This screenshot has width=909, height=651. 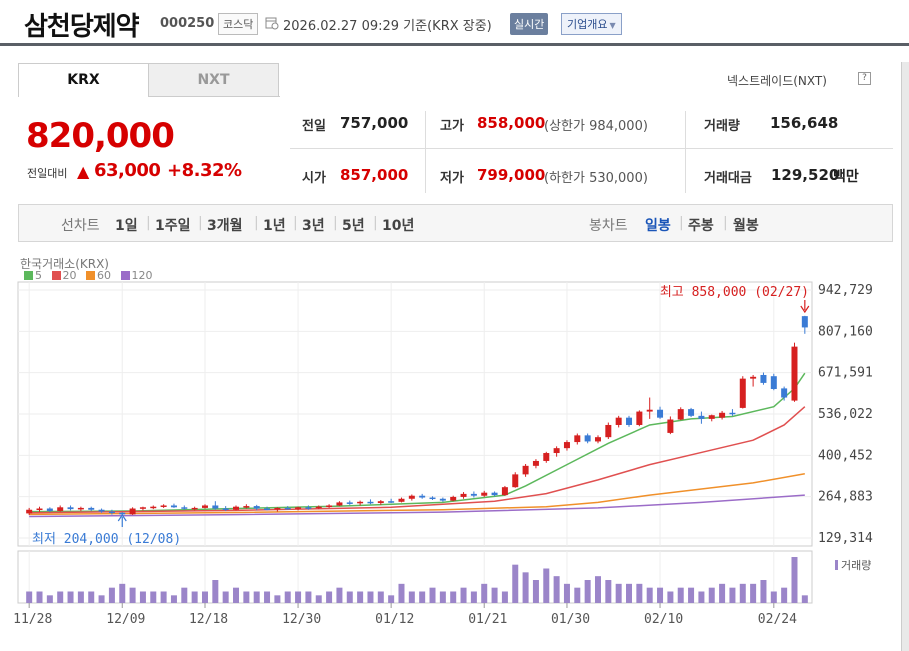 What do you see at coordinates (274, 226) in the screenshot?
I see `period-1y: 1년` at bounding box center [274, 226].